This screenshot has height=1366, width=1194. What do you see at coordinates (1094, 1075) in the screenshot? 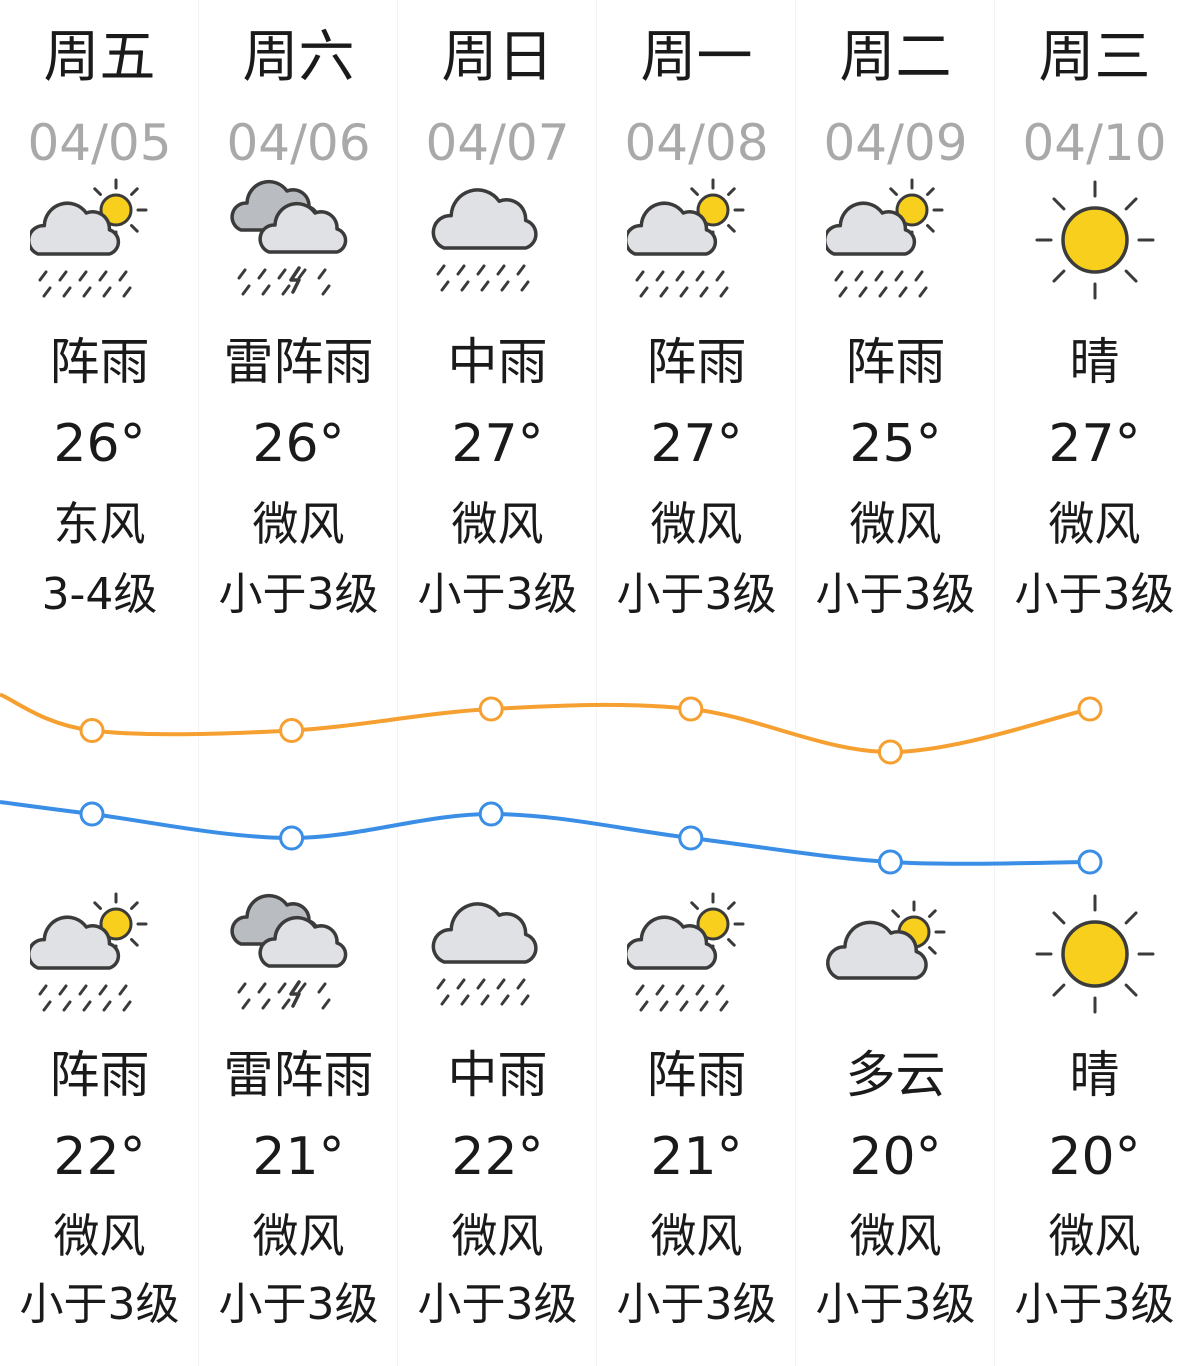
I see `night-condition-label: 晴` at bounding box center [1094, 1075].